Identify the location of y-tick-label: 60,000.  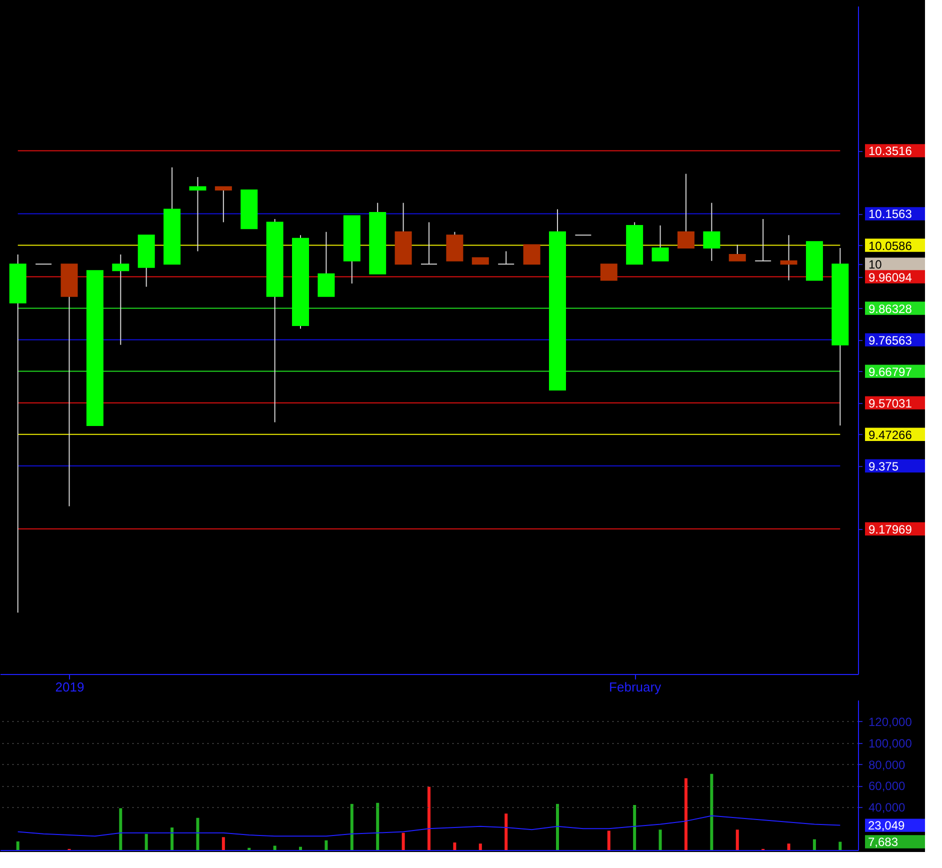
(887, 786).